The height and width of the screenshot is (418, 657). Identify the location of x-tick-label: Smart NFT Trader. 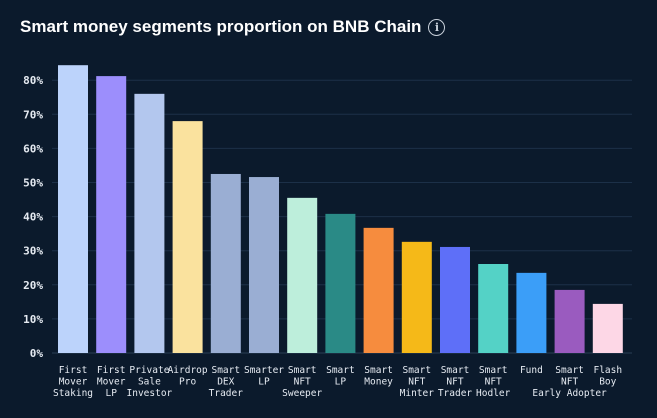
(455, 382).